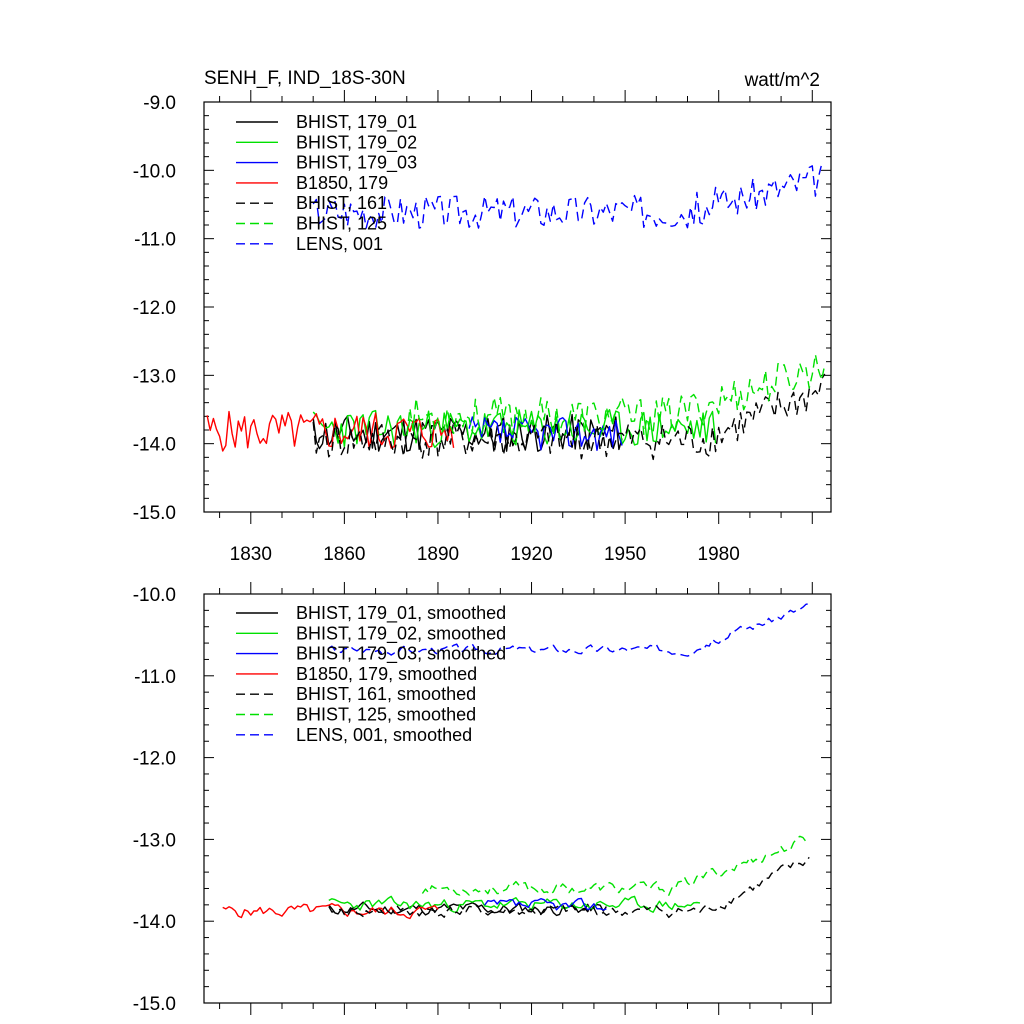 The image size is (1024, 1024). I want to click on legend-label: BHIST, 161, smoothed, so click(386, 694).